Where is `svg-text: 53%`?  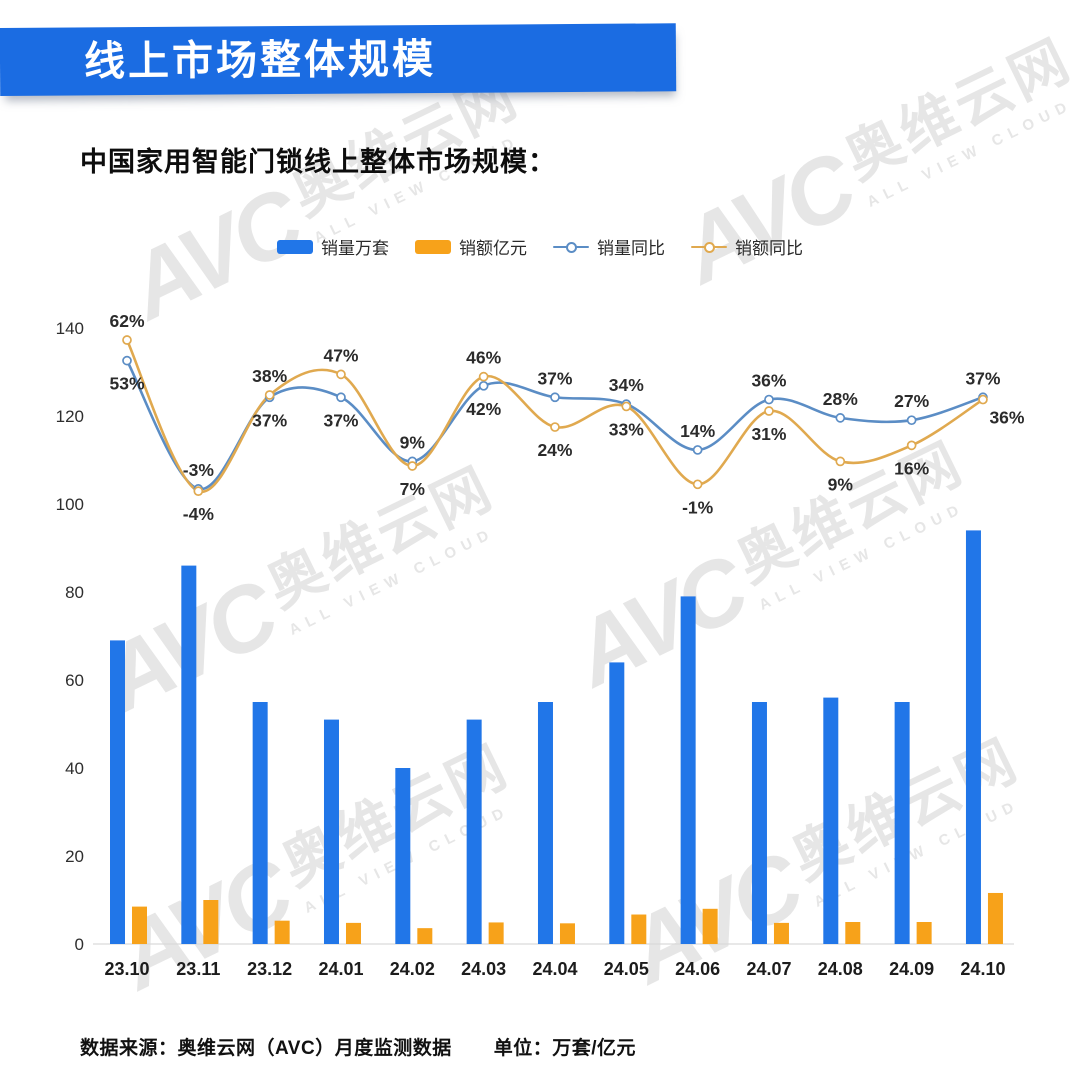 svg-text: 53% is located at coordinates (126, 384).